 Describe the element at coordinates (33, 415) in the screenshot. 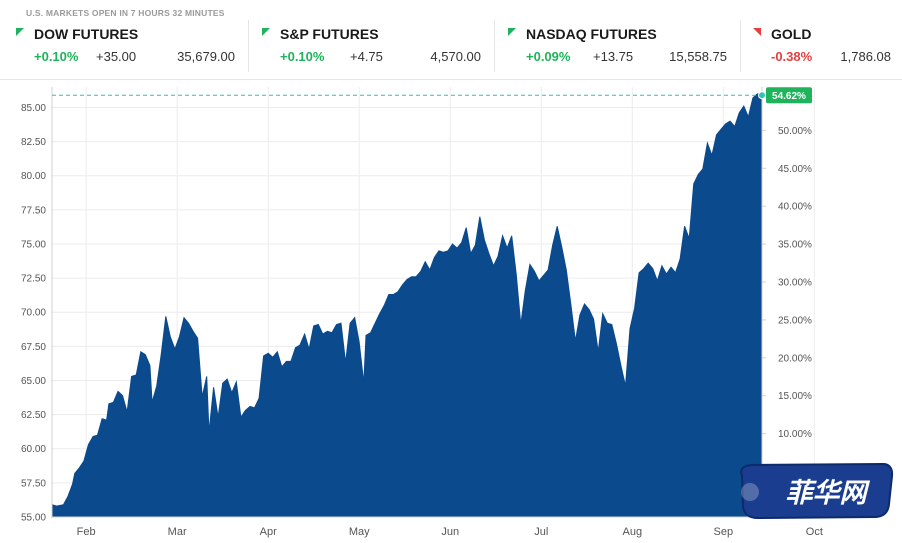

I see `y-axis-tick-label: 62.50` at that location.